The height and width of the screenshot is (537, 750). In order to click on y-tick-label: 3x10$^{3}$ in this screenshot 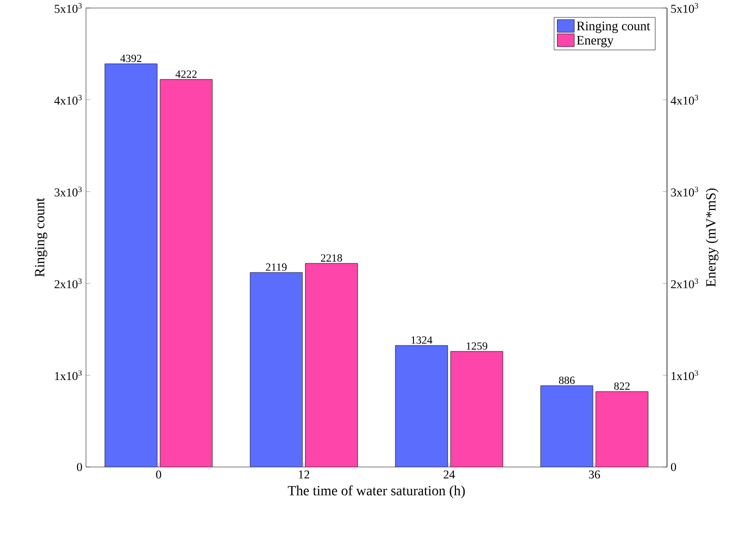, I will do `click(68, 191)`.